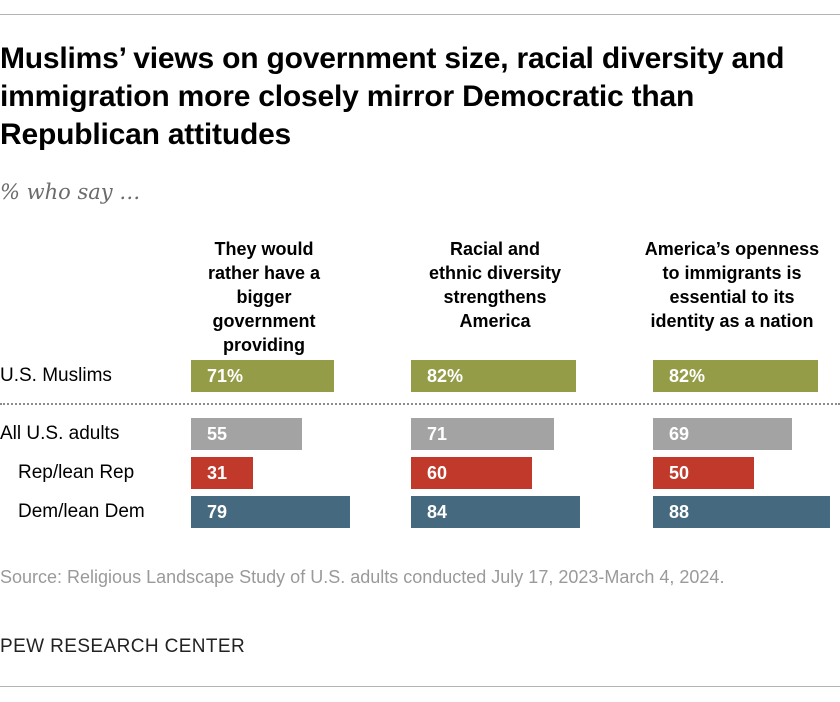 The image size is (840, 702). I want to click on data-label-u-s-muslims-1: 71%, so click(225, 376).